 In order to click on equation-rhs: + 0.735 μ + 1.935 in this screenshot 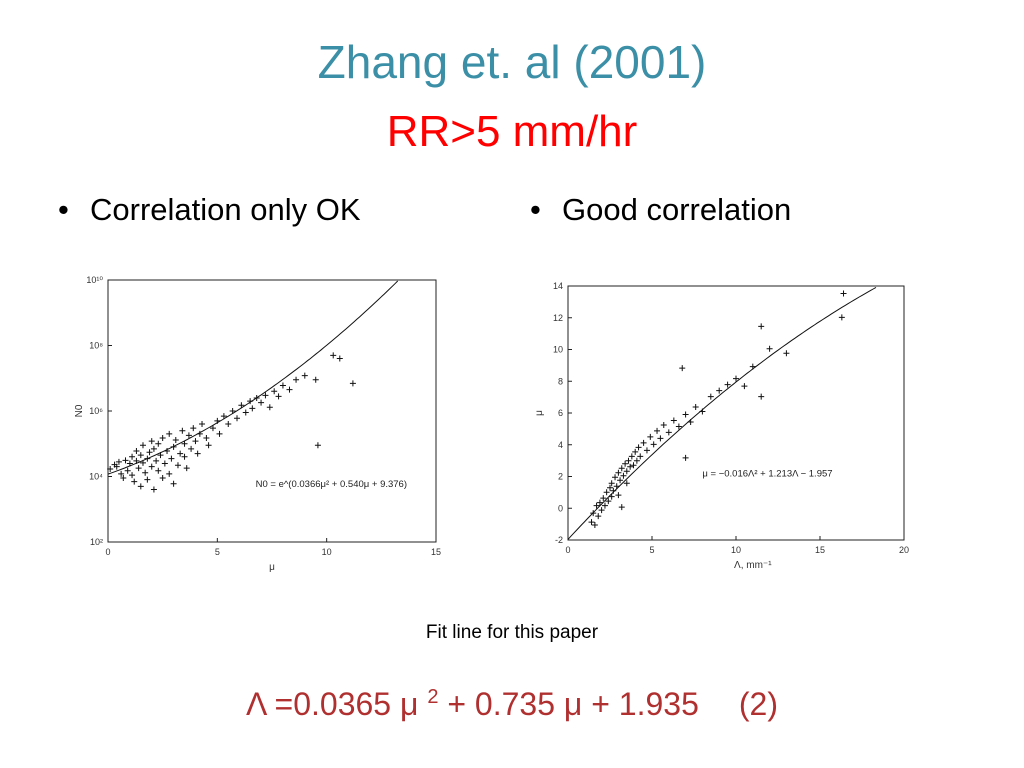, I will do `click(568, 704)`.